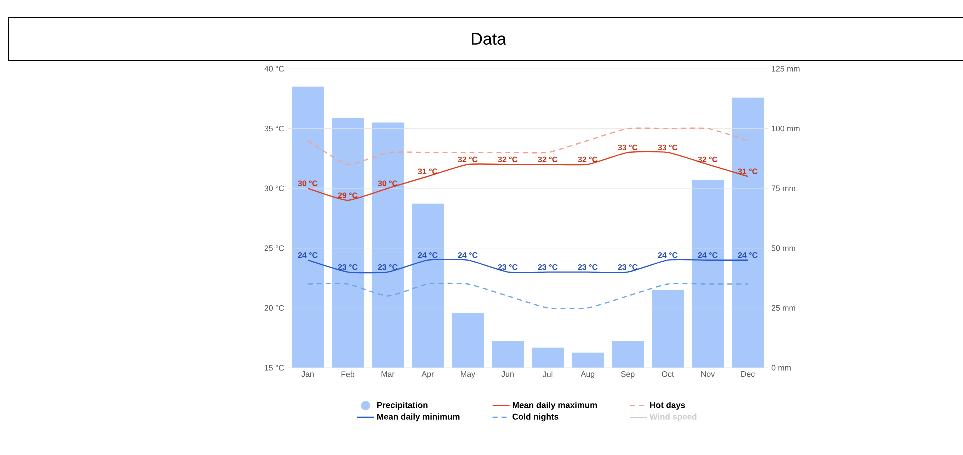 This screenshot has height=455, width=963. What do you see at coordinates (419, 418) in the screenshot?
I see `legend-label: Mean daily minimum` at bounding box center [419, 418].